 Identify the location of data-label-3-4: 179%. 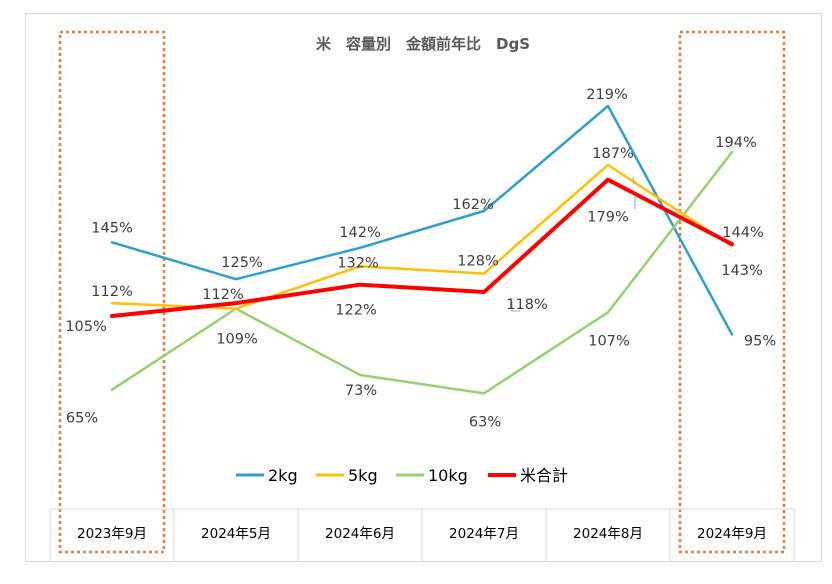
(607, 218).